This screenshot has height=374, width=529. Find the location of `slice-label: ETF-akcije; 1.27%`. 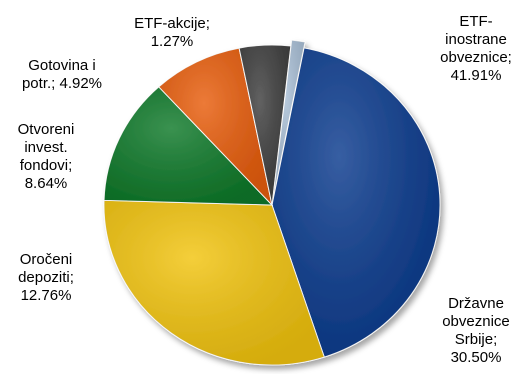

slice-label: ETF-akcije; 1.27% is located at coordinates (172, 32).